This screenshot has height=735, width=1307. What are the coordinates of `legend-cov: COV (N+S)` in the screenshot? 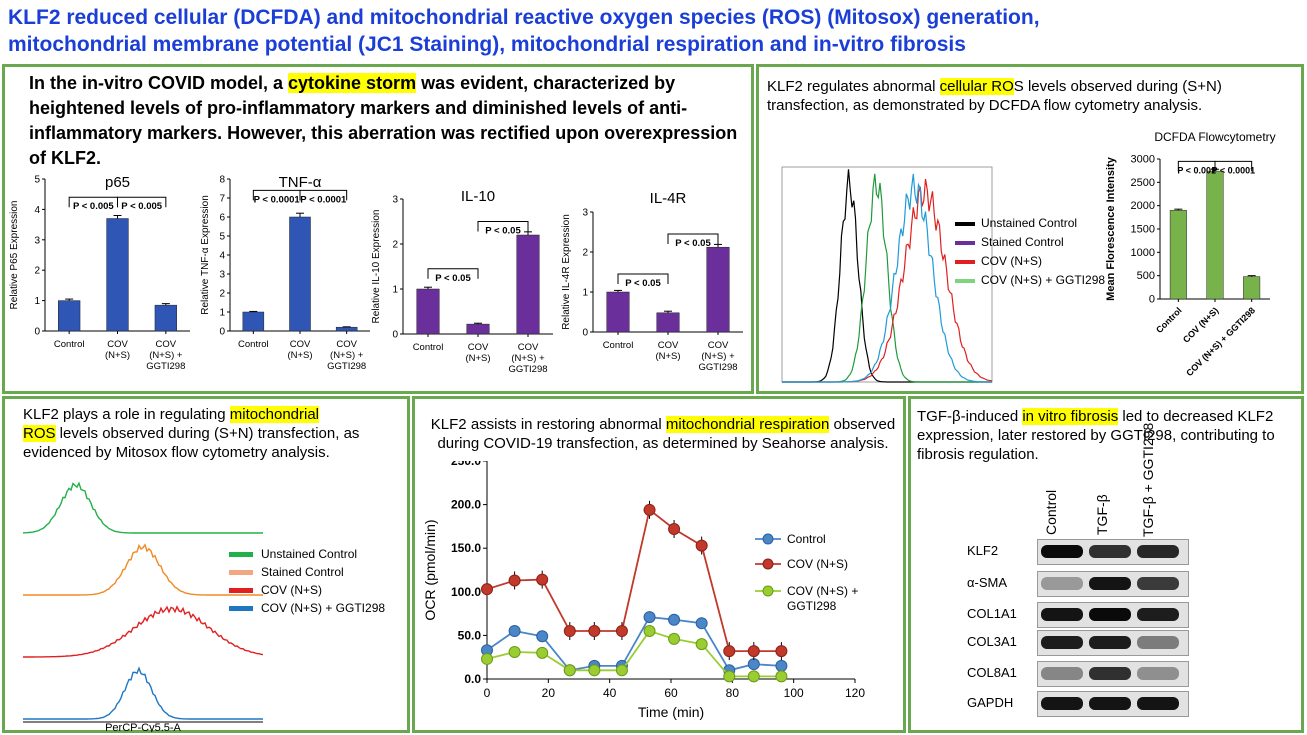 It's located at (1030, 261).